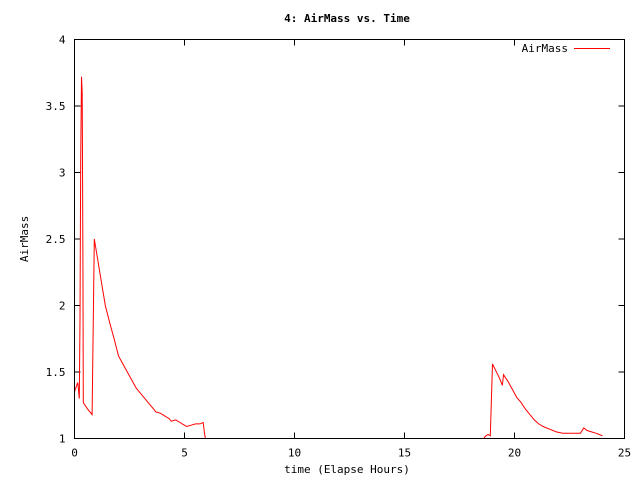 The width and height of the screenshot is (640, 480). Describe the element at coordinates (543, 401) in the screenshot. I see `airmass-series-line` at that location.